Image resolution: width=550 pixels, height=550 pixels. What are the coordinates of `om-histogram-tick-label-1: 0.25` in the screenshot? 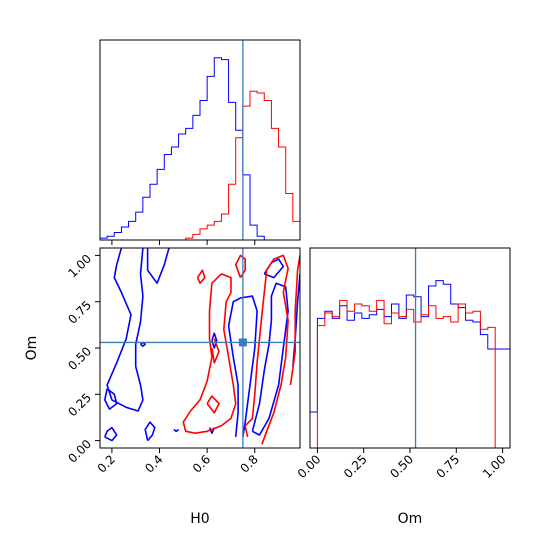 It's located at (355, 466).